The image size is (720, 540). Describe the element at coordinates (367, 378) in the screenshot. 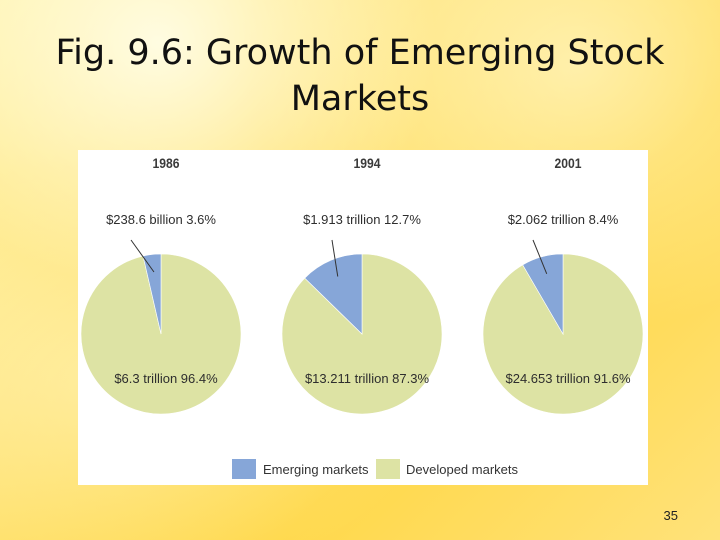

I see `pie-label-developed-1994: $13.211 trillion 87.3%` at that location.